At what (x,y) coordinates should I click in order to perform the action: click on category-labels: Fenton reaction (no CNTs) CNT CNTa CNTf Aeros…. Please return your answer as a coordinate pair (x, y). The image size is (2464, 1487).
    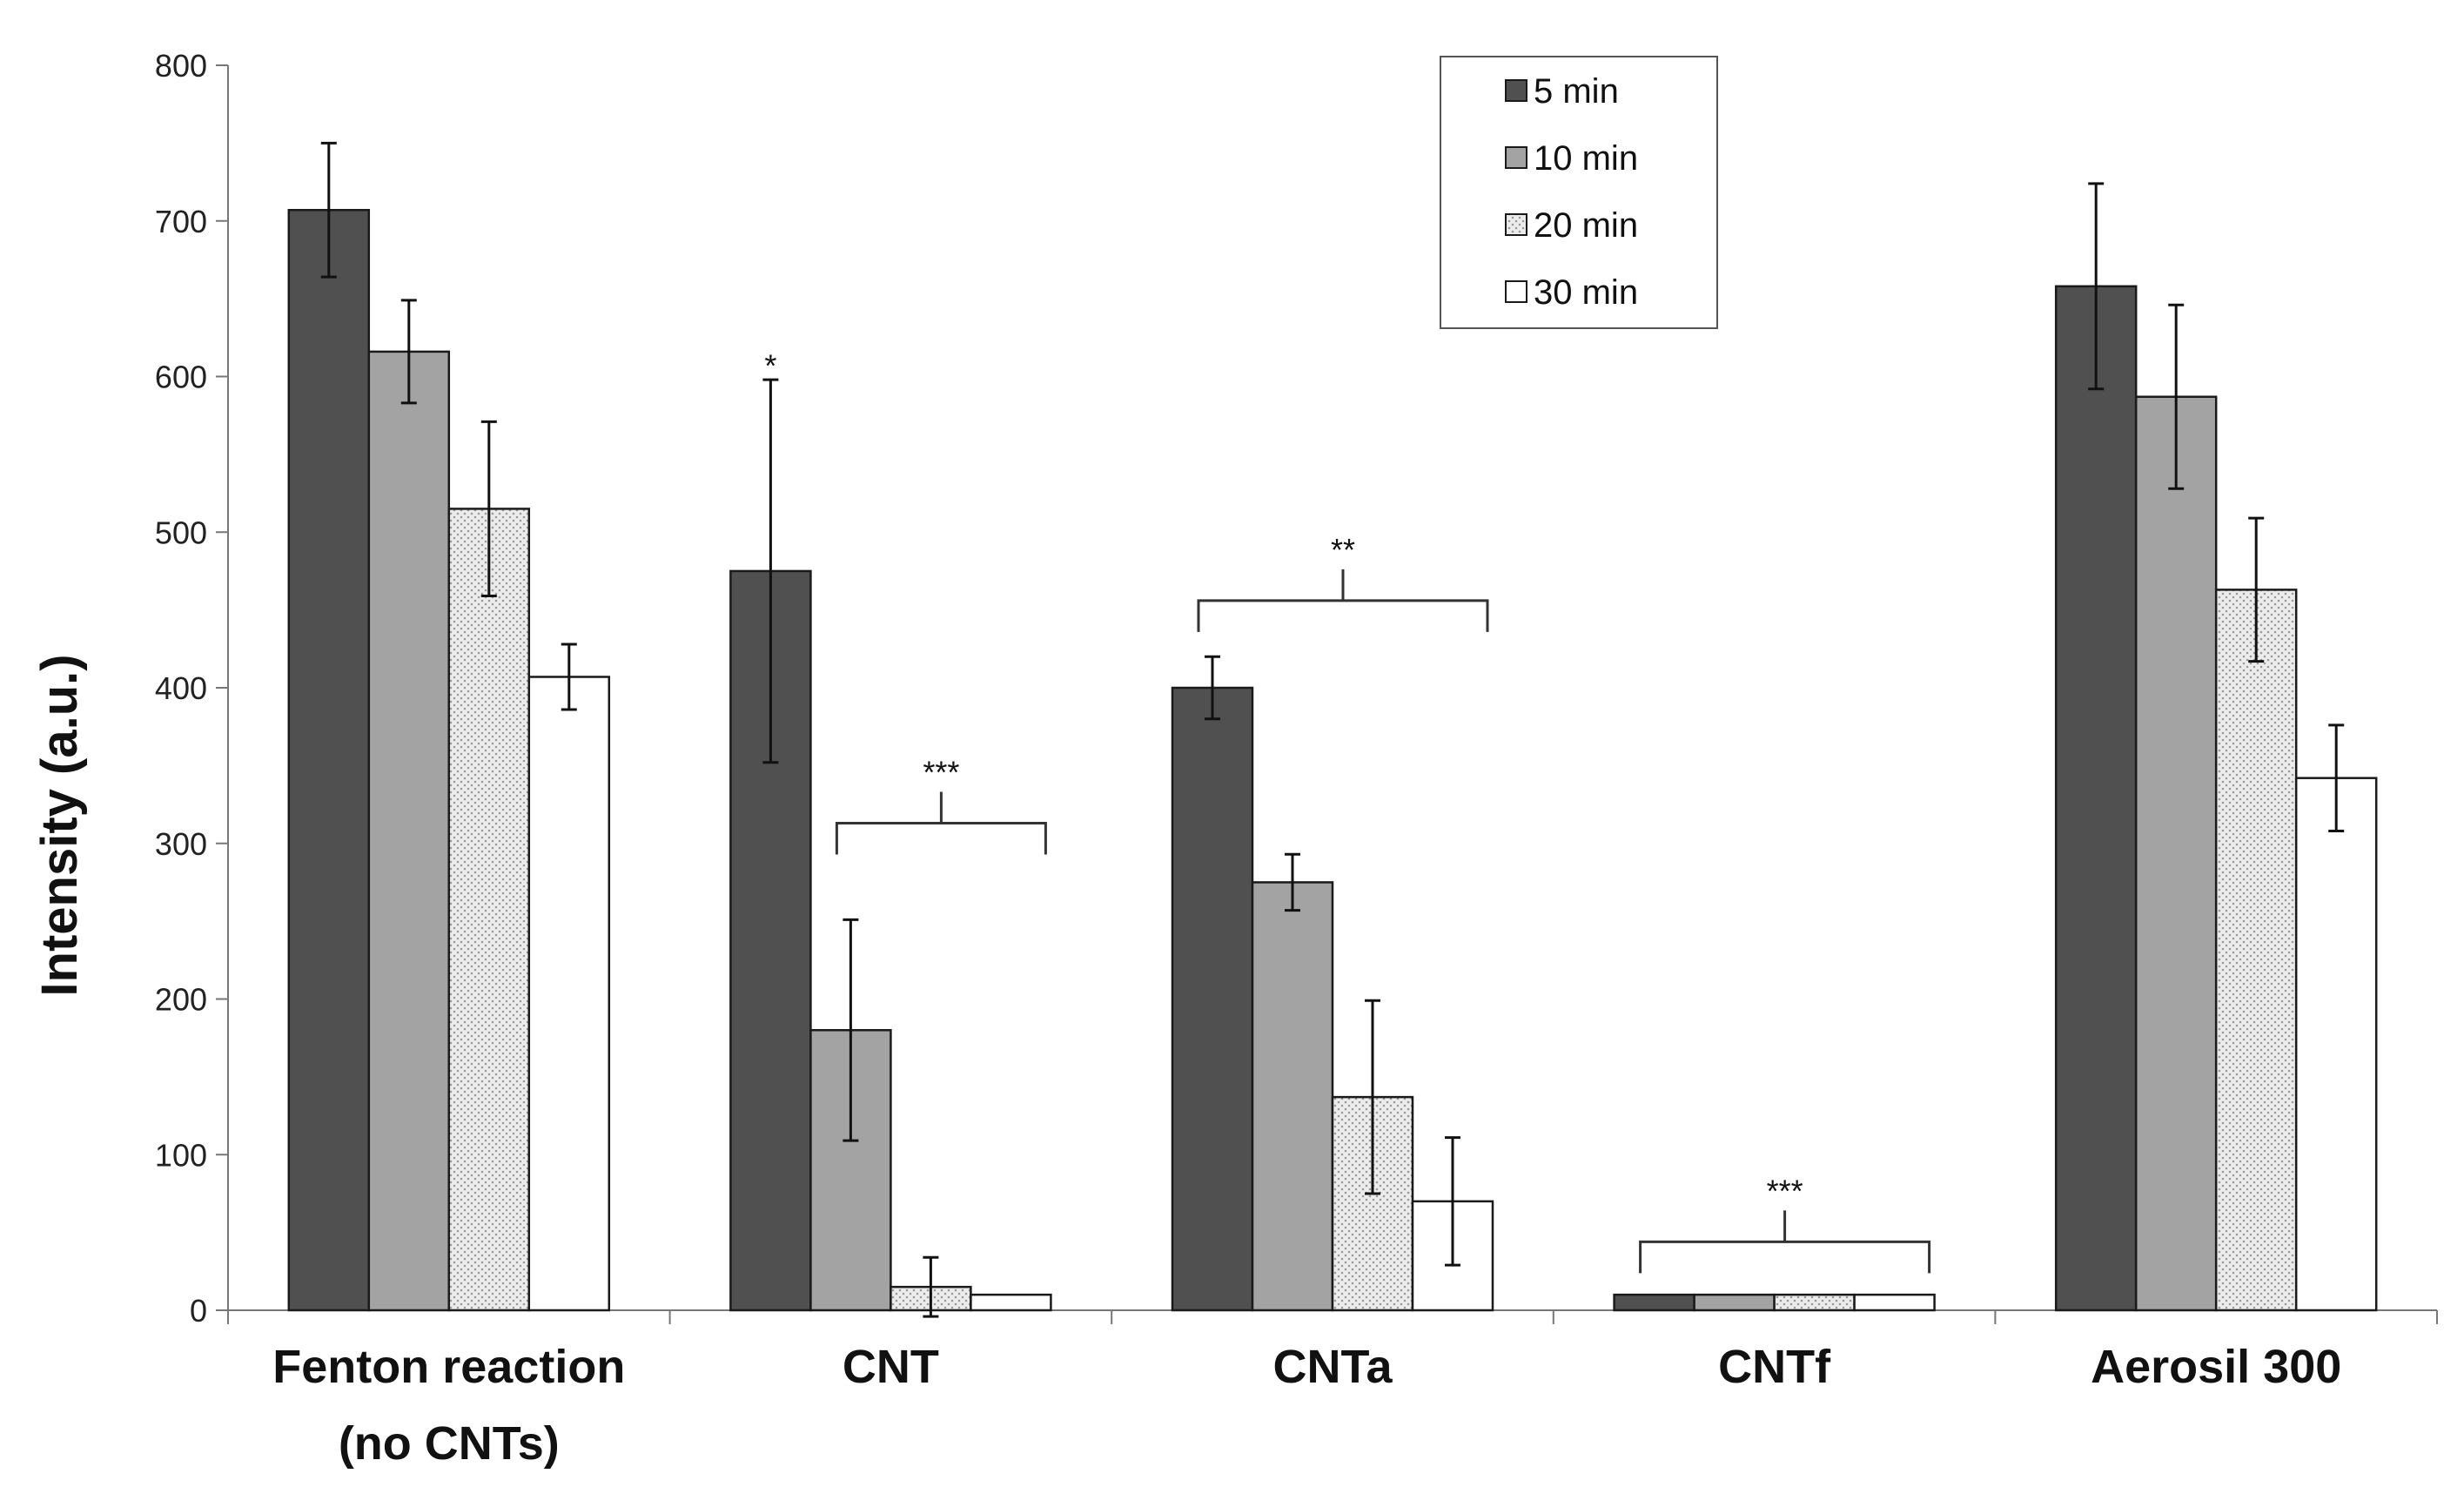
    Looking at the image, I should click on (1306, 1405).